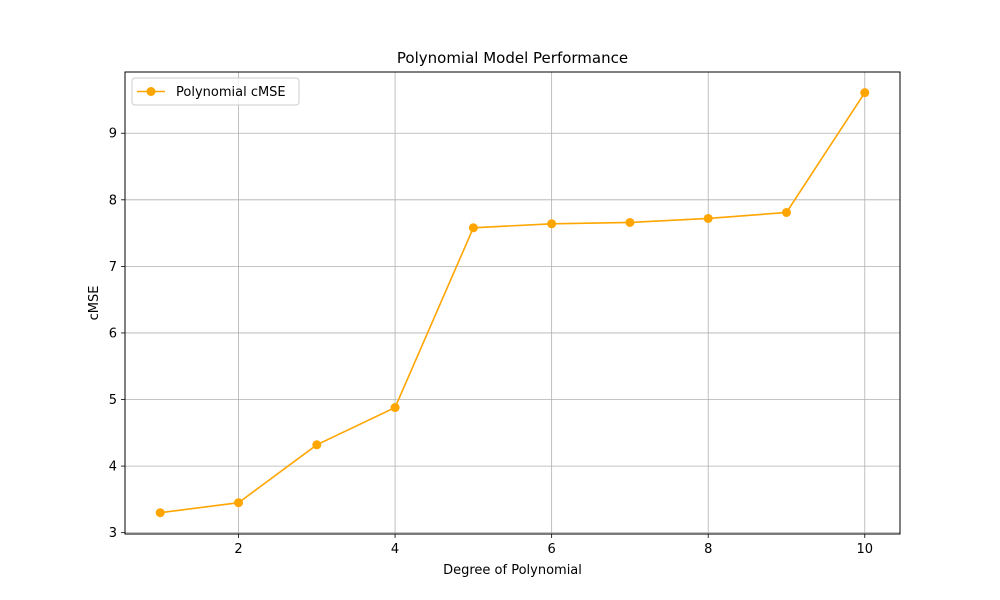  What do you see at coordinates (231, 92) in the screenshot?
I see `legend-entry-label: Polynomial cMSE` at bounding box center [231, 92].